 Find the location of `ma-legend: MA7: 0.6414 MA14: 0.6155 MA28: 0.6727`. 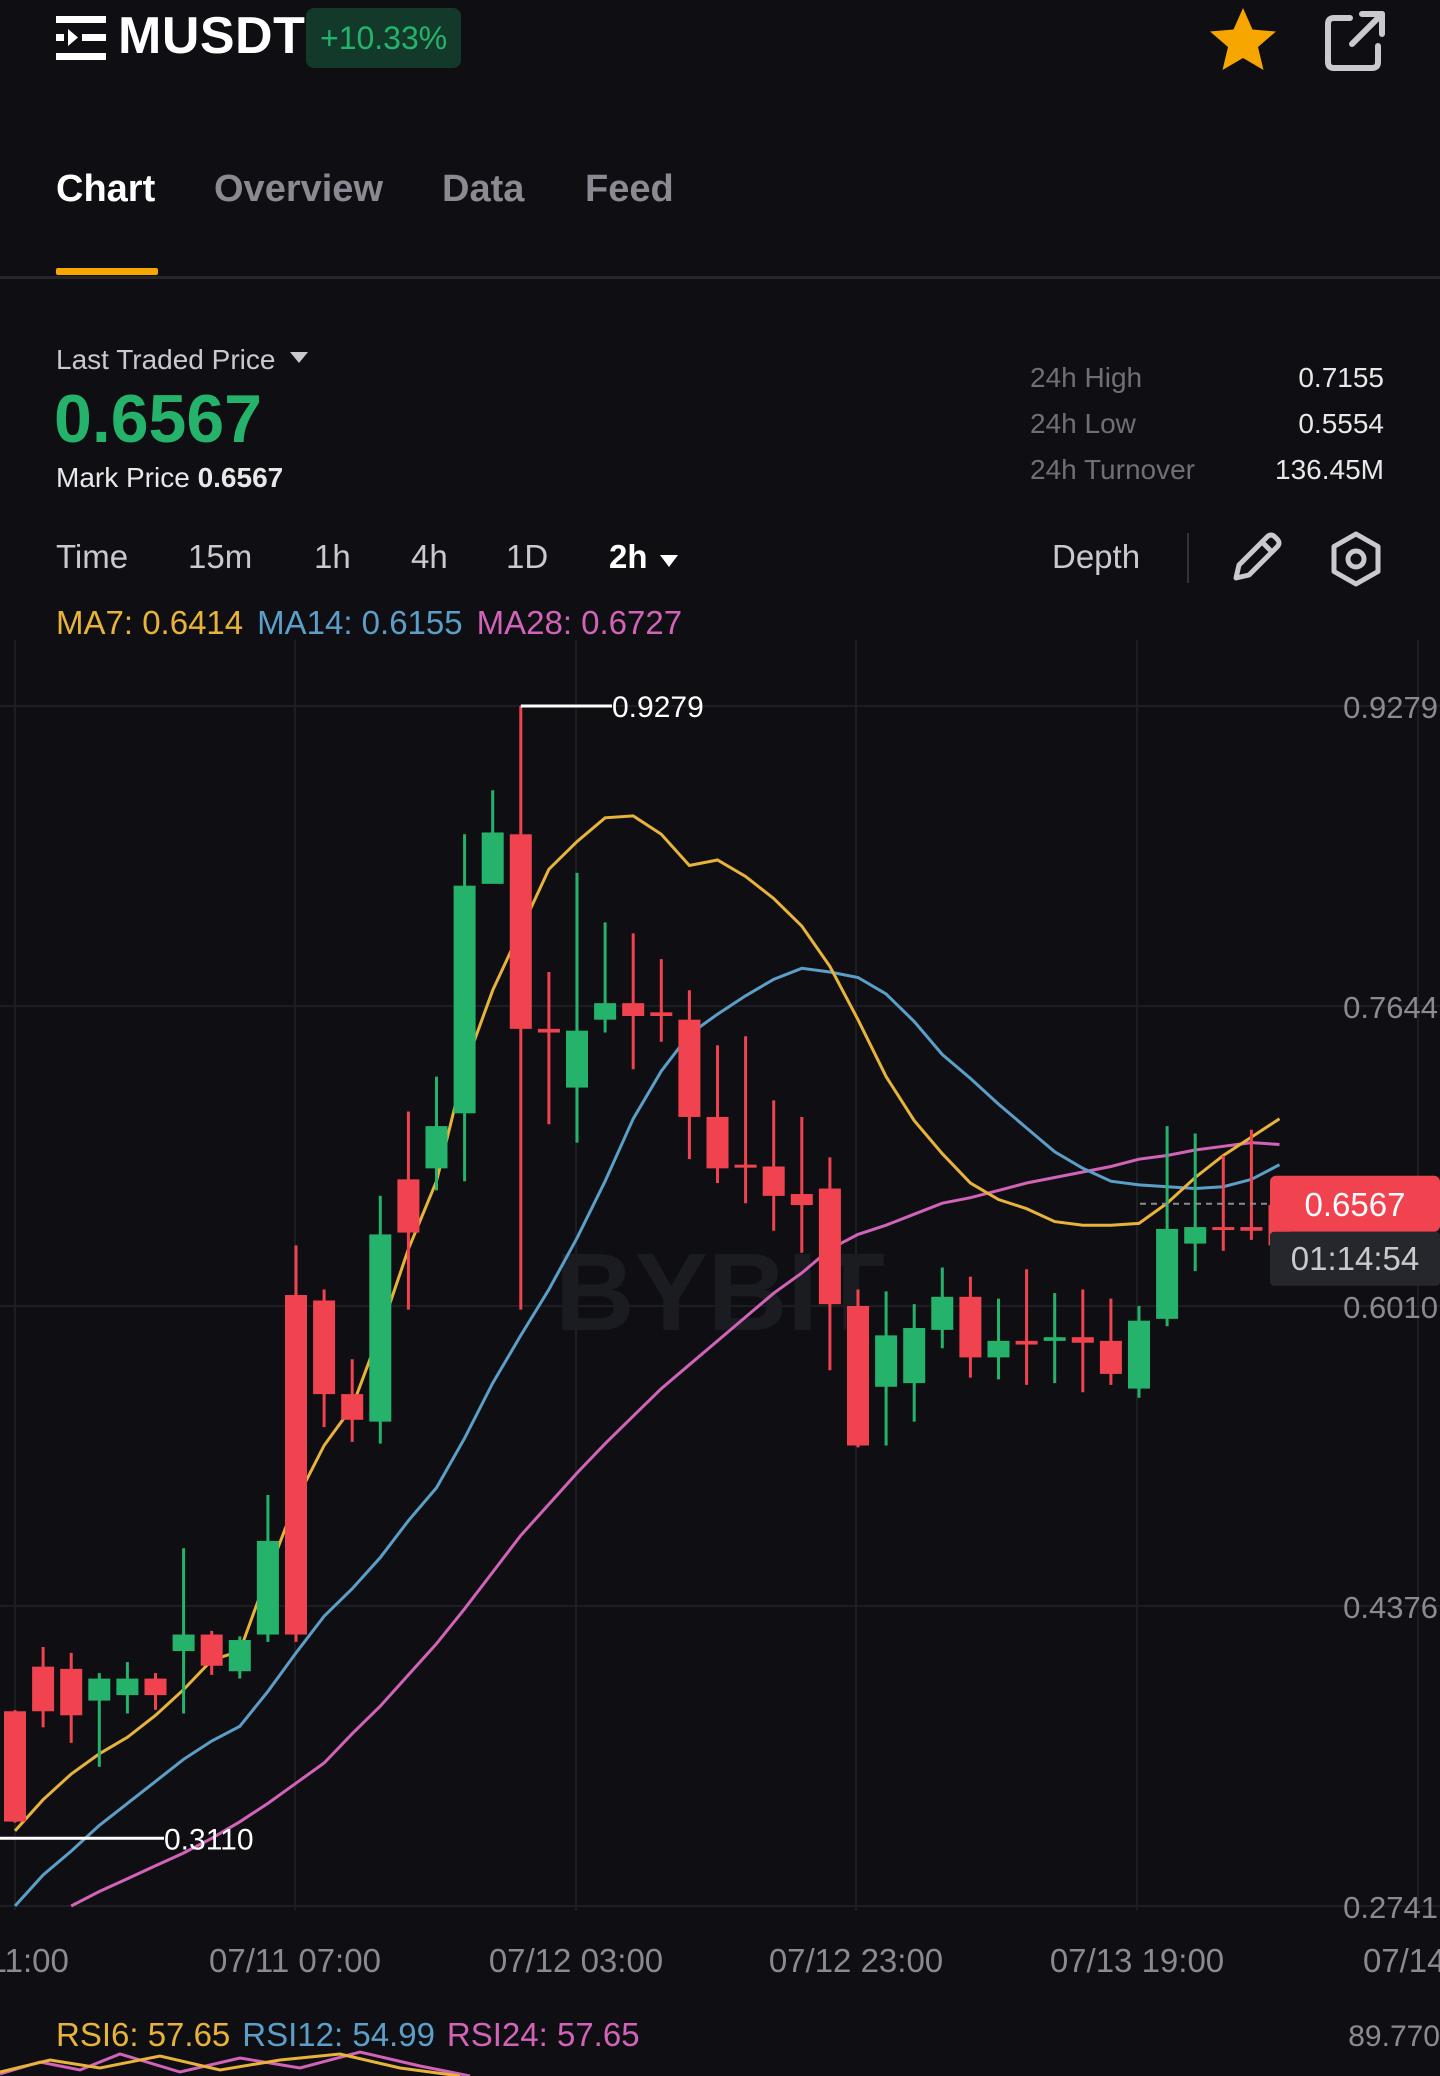

ma-legend: MA7: 0.6414 MA14: 0.6155 MA28: 0.6727 is located at coordinates (376, 623).